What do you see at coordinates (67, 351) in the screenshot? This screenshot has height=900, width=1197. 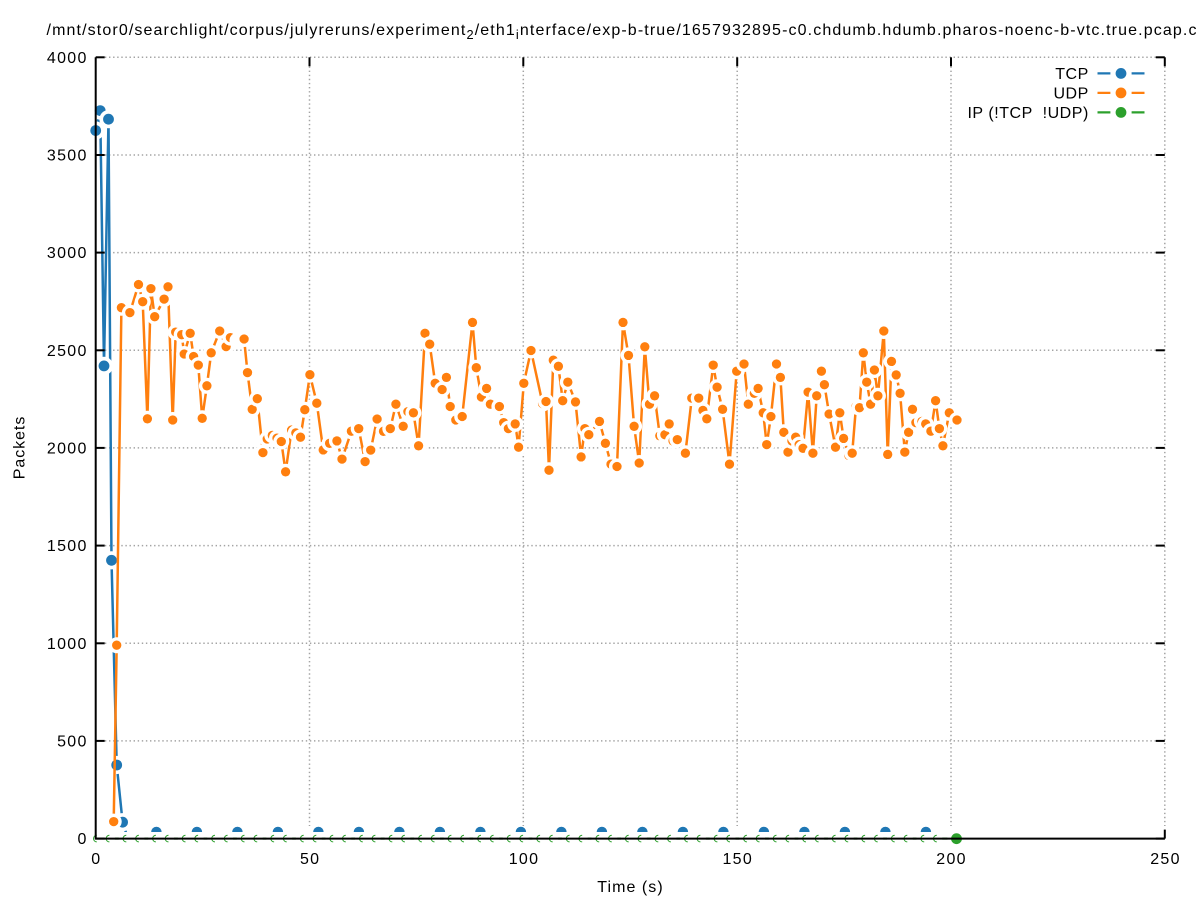 I see `svg-text: 2500` at bounding box center [67, 351].